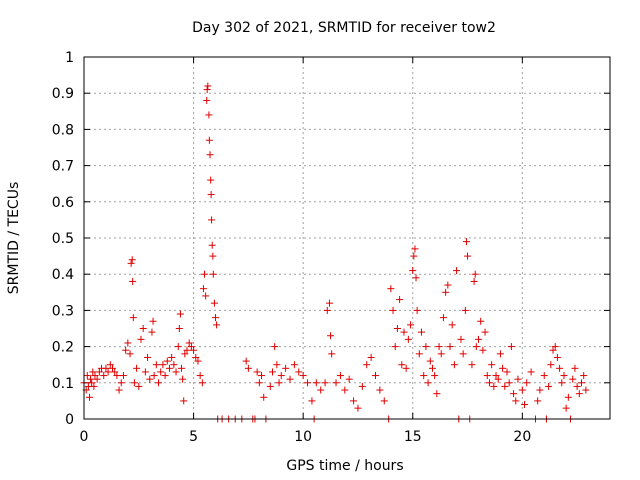 Image resolution: width=640 pixels, height=480 pixels. I want to click on y-tick-label: 0.6, so click(63, 203).